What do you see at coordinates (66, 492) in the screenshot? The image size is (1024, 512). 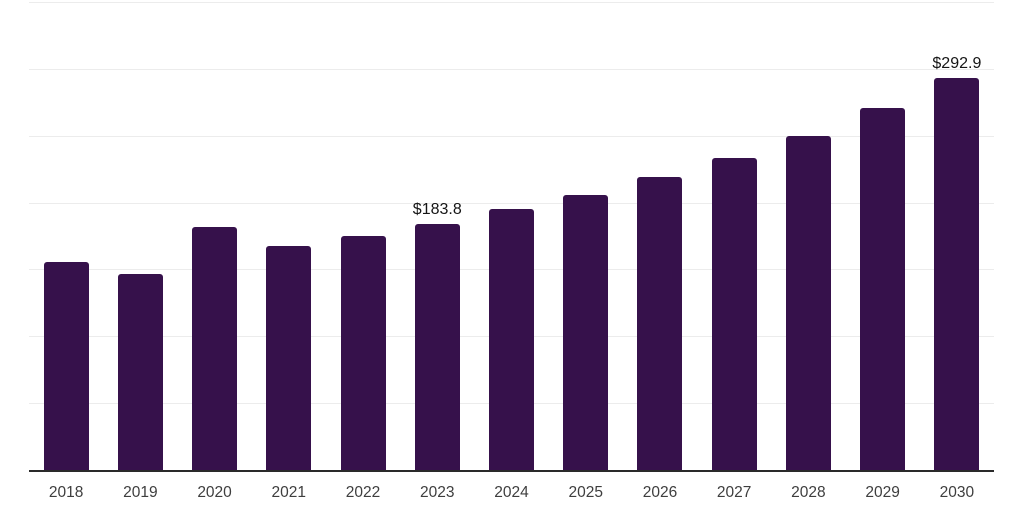 I see `x-tick-label-2018: 2018` at bounding box center [66, 492].